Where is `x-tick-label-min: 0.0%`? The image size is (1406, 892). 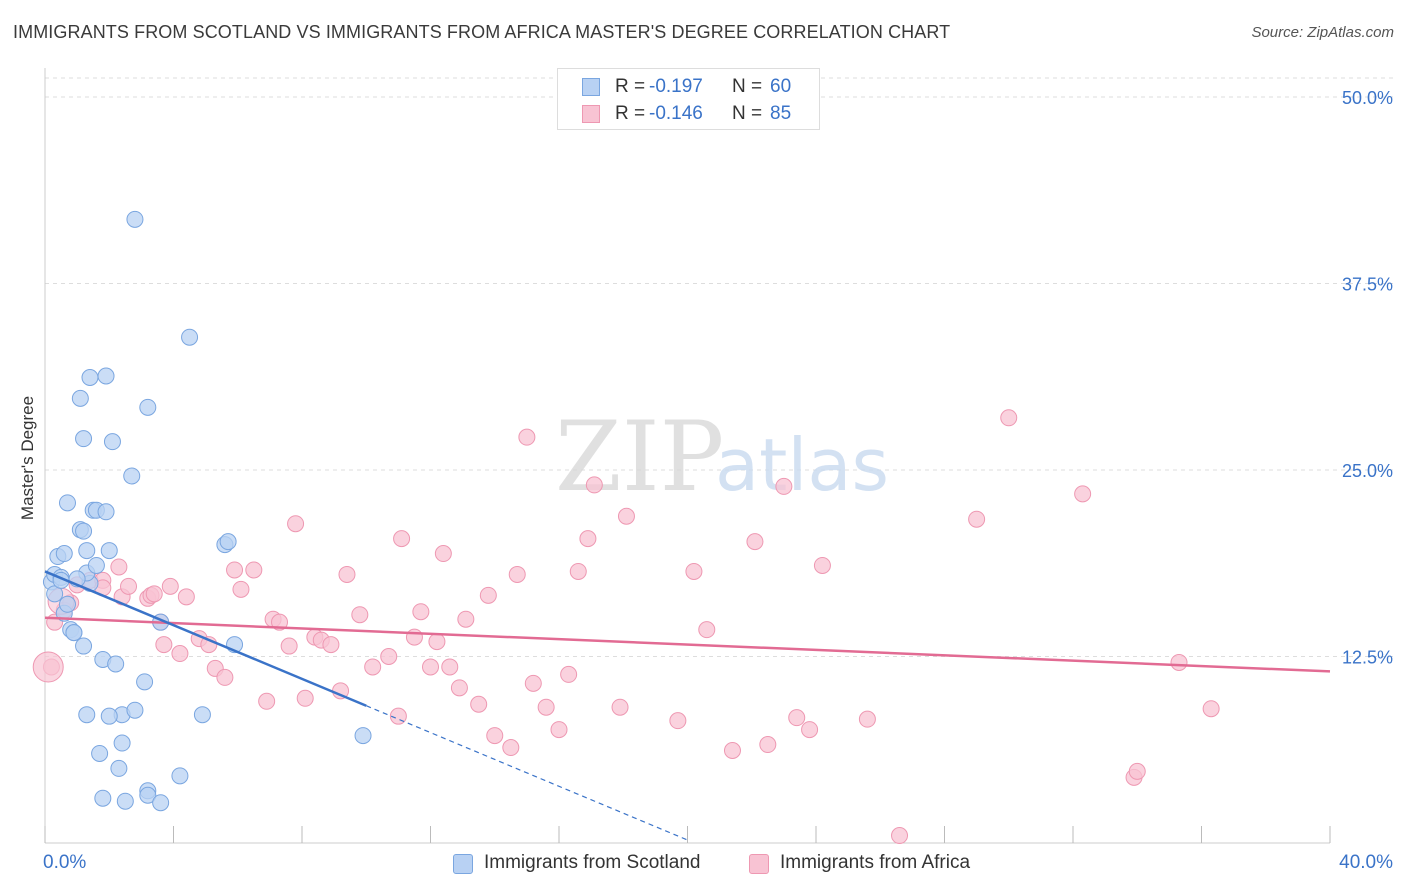
x-tick-label-min: 0.0% is located at coordinates (65, 862).